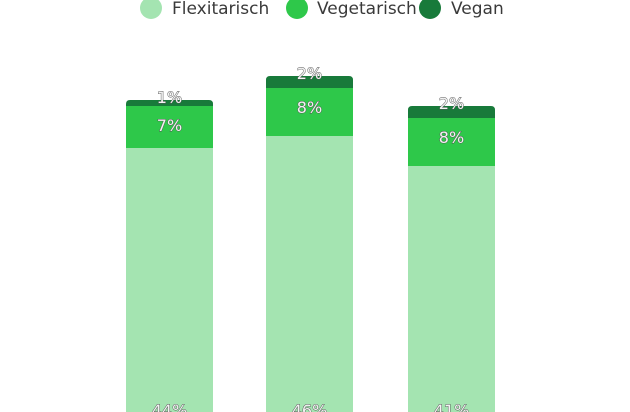 This screenshot has width=630, height=412. Describe the element at coordinates (451, 137) in the screenshot. I see `bar-label-vegetarisch-3: 8%` at that location.